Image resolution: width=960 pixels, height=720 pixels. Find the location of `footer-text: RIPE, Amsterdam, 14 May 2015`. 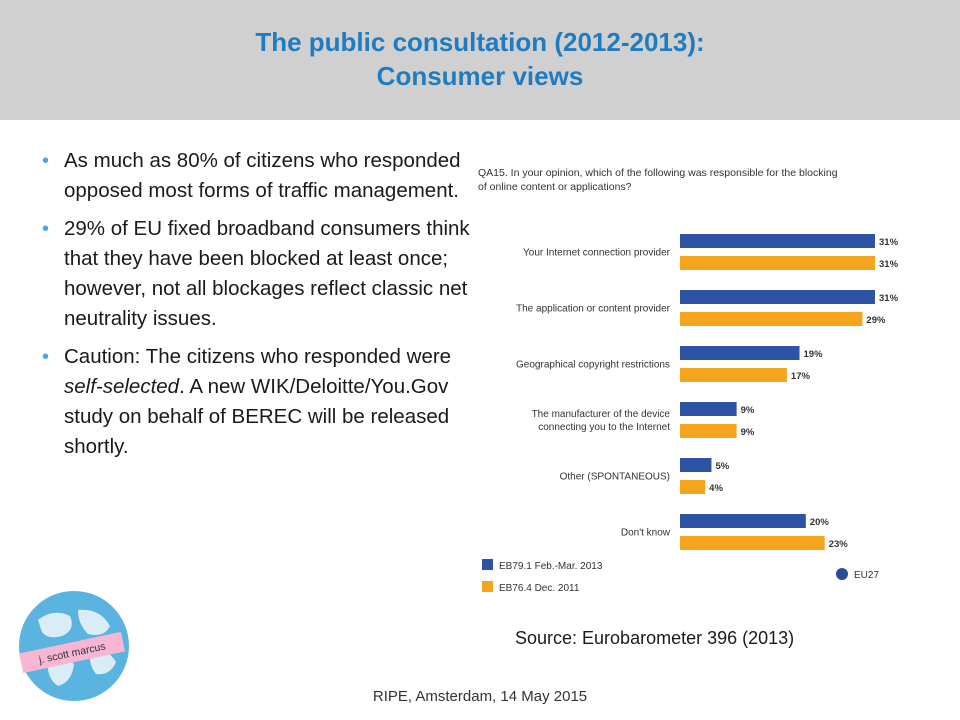

footer-text: RIPE, Amsterdam, 14 May 2015 is located at coordinates (480, 696).